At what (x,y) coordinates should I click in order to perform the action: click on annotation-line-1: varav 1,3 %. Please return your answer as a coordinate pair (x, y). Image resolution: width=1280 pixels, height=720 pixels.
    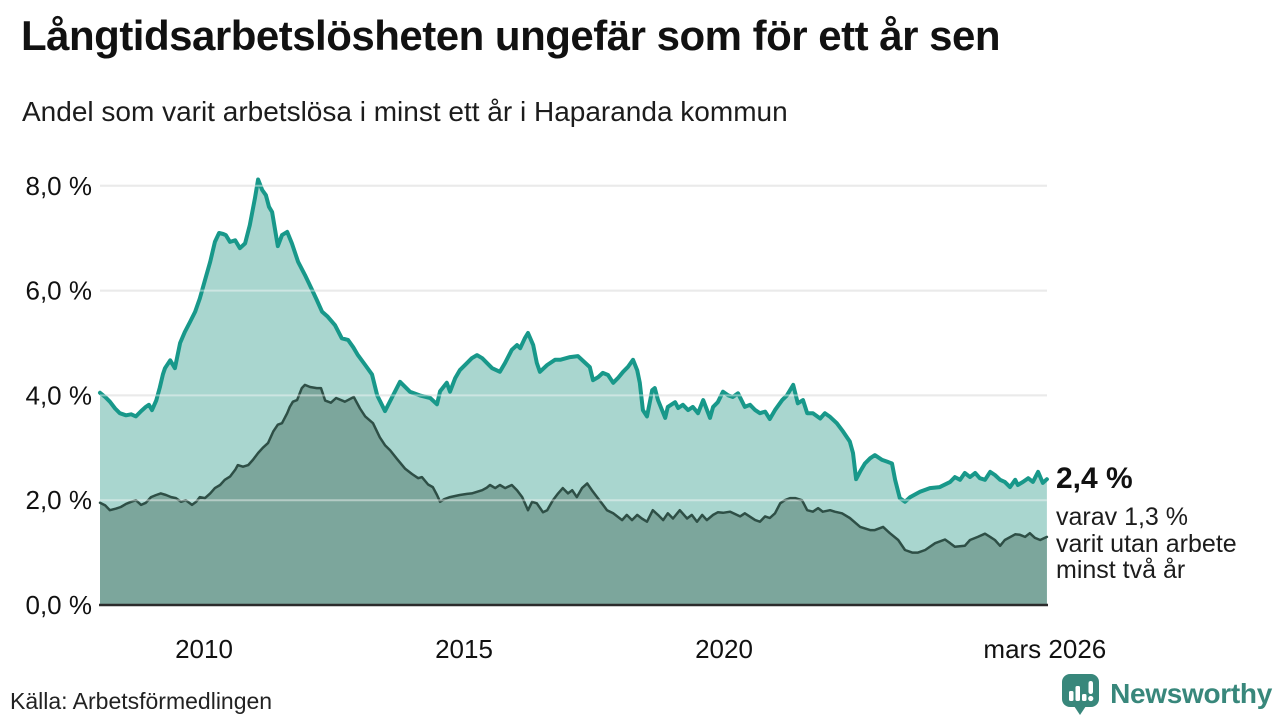
    Looking at the image, I should click on (1122, 517).